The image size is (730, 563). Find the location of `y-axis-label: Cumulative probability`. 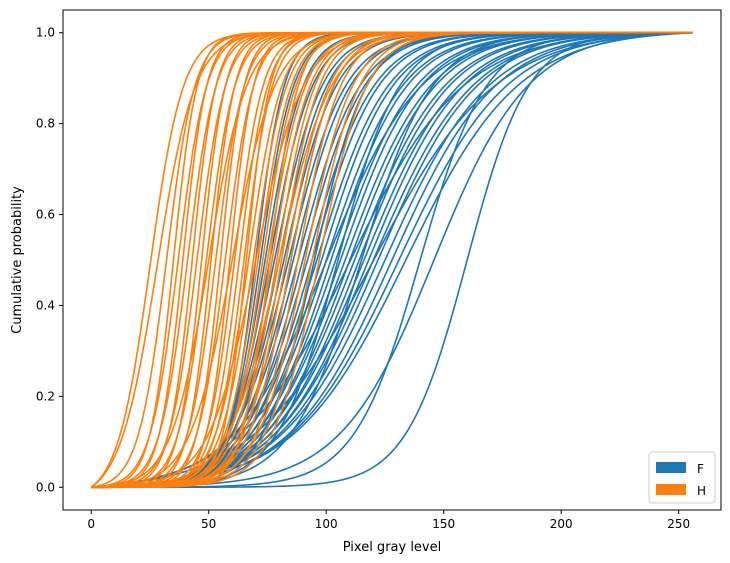

y-axis-label: Cumulative probability is located at coordinates (17, 260).